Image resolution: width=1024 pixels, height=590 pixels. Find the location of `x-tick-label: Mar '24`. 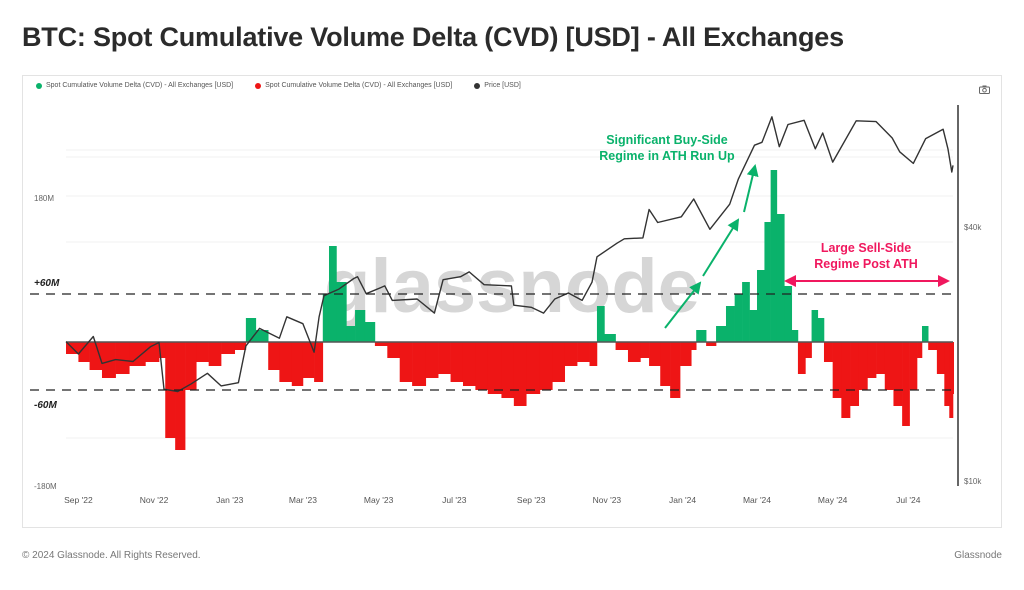

x-tick-label: Mar '24 is located at coordinates (757, 500).